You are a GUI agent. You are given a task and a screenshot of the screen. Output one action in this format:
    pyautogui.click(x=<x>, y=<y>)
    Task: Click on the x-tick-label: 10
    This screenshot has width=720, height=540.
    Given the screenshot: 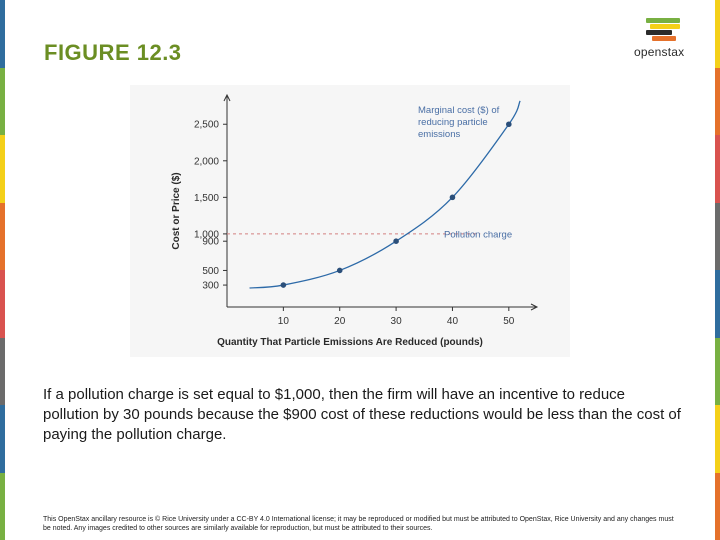 What is the action you would take?
    pyautogui.click(x=284, y=321)
    